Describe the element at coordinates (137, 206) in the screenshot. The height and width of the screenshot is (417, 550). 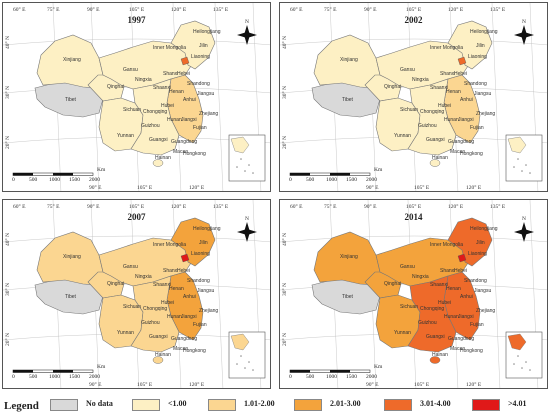
I see `axis-label-top: 105° E` at that location.